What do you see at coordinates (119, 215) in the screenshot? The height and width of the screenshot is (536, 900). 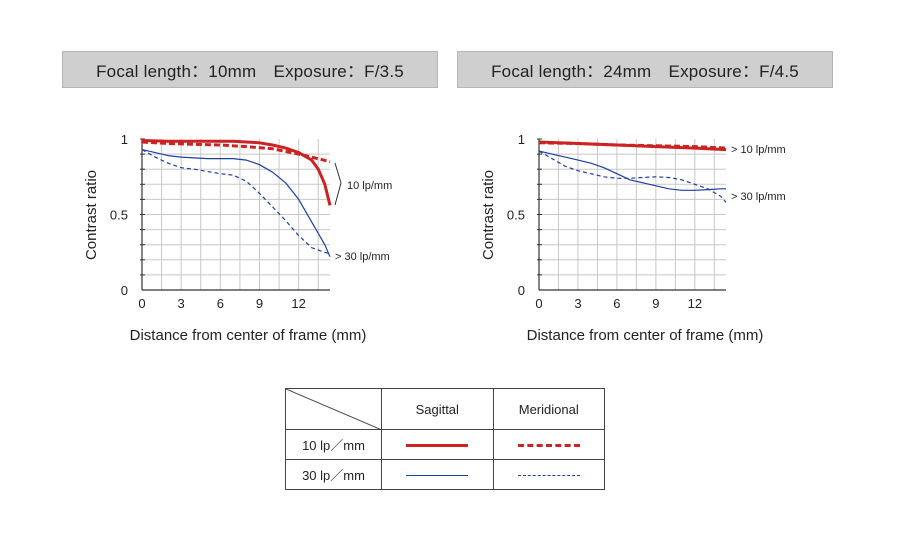 I see `chart-1-y-tick-label: 0.5` at bounding box center [119, 215].